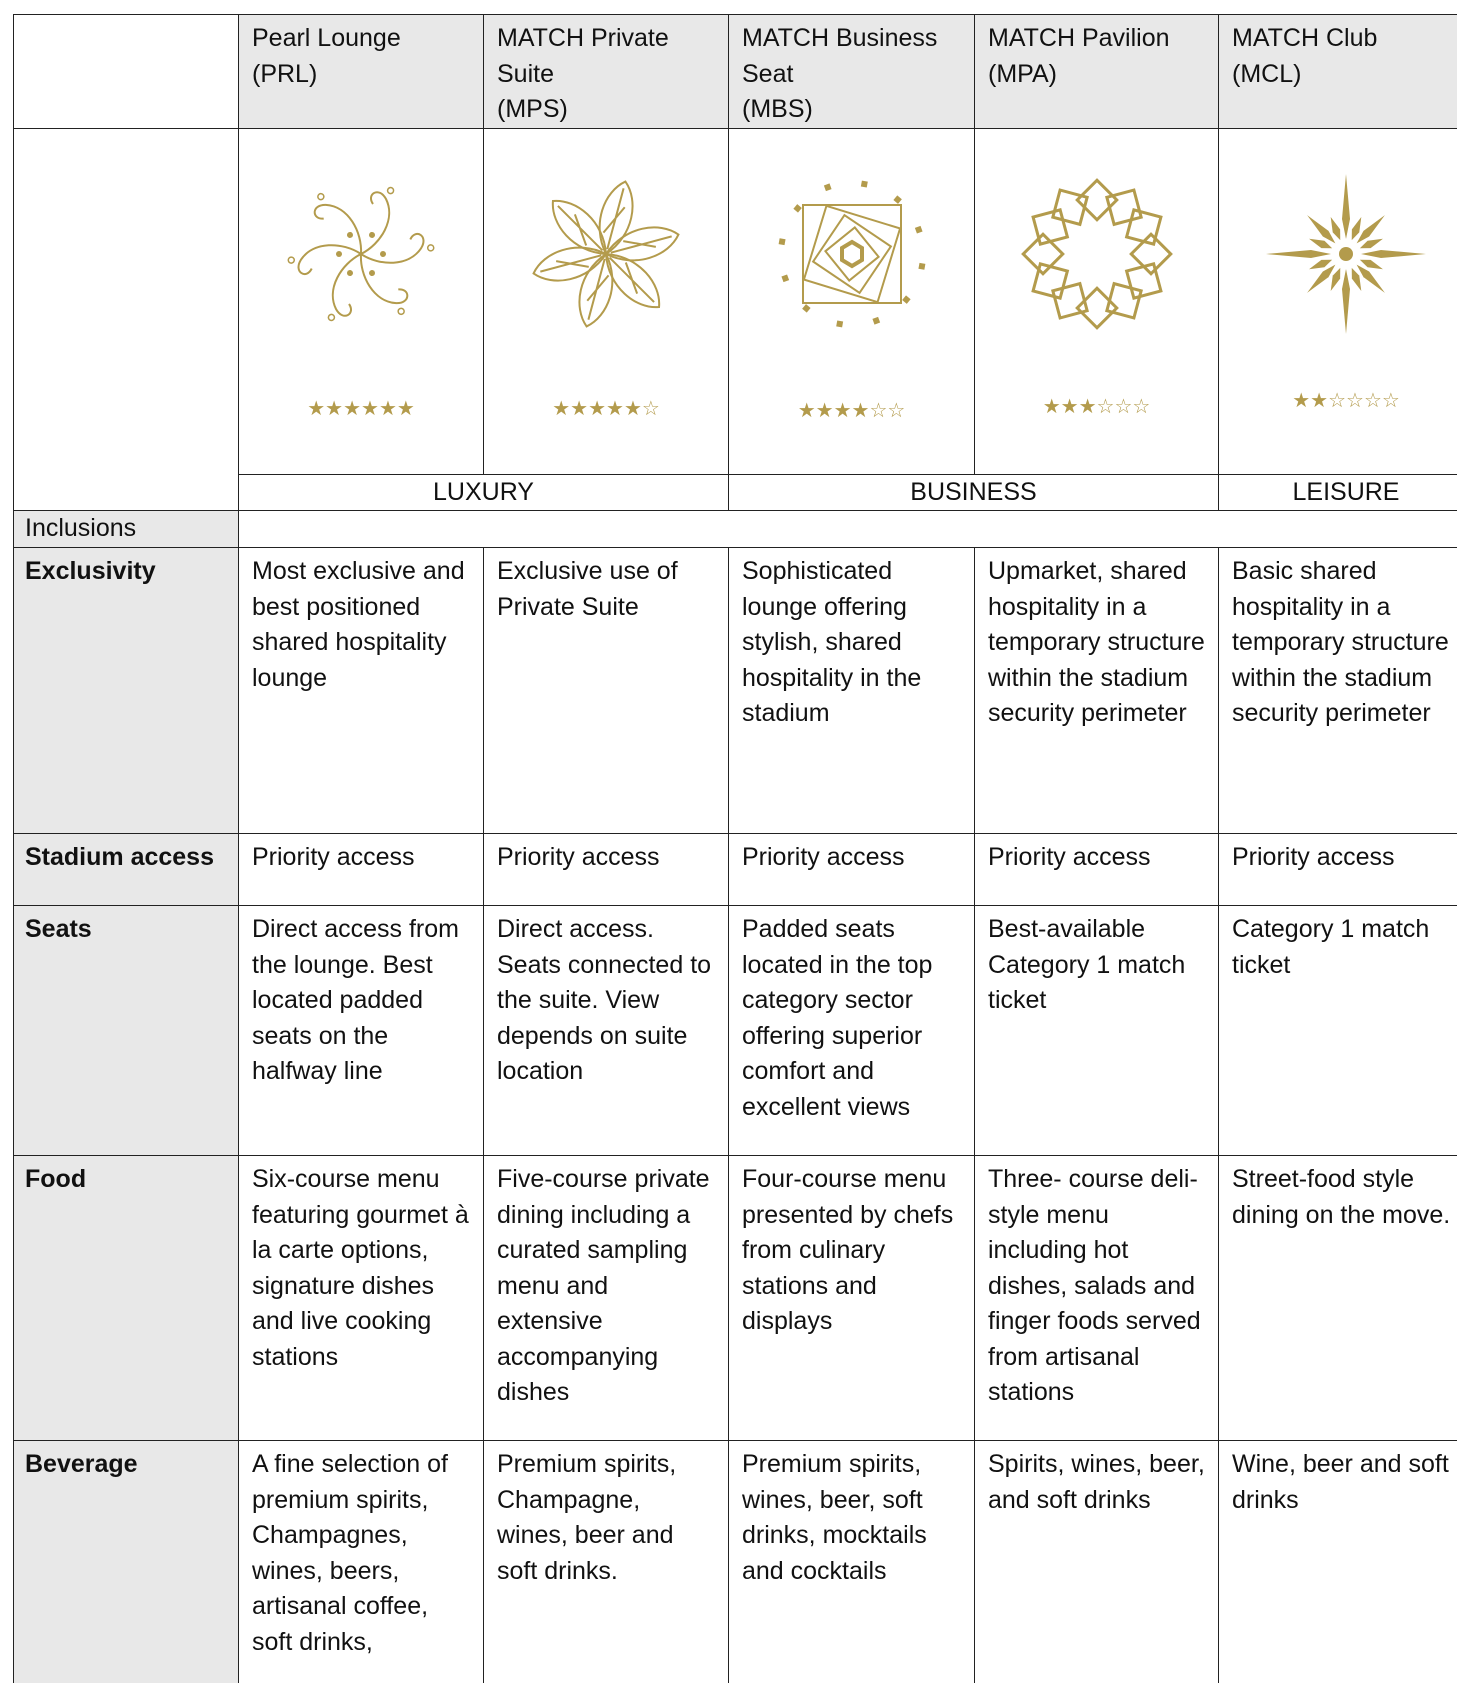 Image resolution: width=1457 pixels, height=1683 pixels. I want to click on motif-core, so click(1346, 253).